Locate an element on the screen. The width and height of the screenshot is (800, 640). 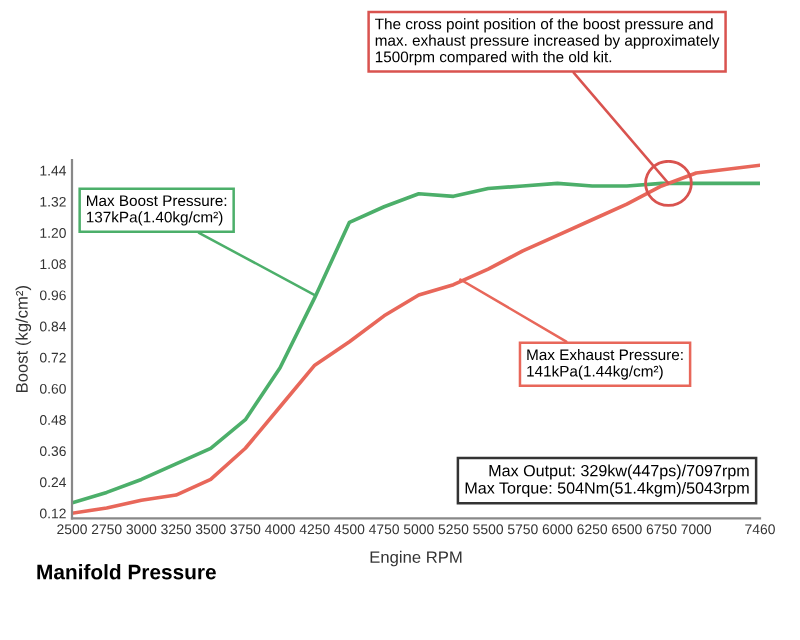
x-axis-title: Engine RPM is located at coordinates (416, 558).